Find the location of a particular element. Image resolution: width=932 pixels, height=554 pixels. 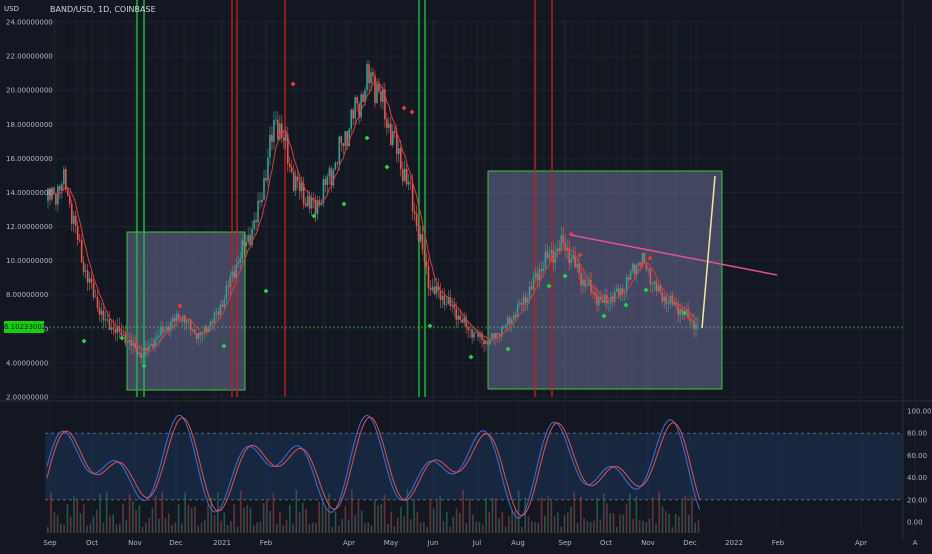

stoch-d-line is located at coordinates (373, 466).